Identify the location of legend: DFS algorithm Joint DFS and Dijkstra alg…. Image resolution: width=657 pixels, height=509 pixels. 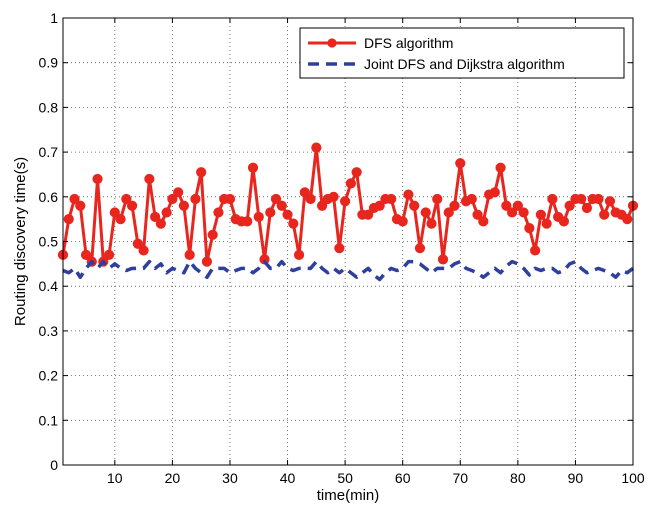
(462, 53).